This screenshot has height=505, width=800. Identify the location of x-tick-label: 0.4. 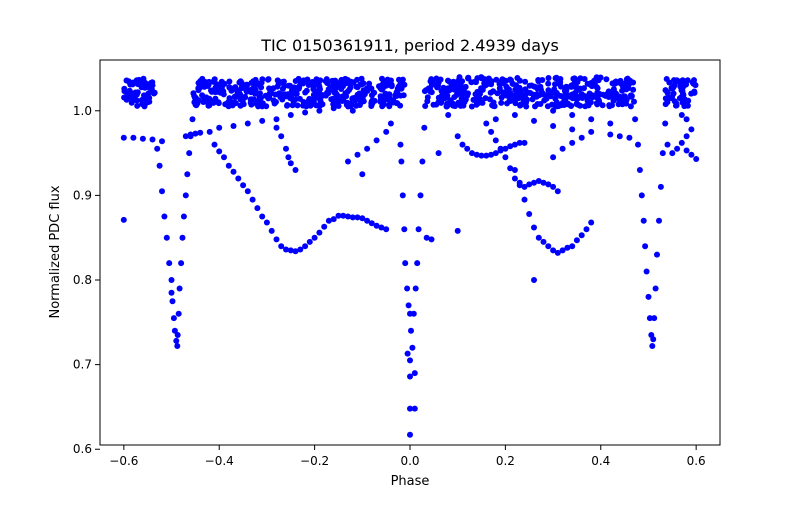
(600, 461).